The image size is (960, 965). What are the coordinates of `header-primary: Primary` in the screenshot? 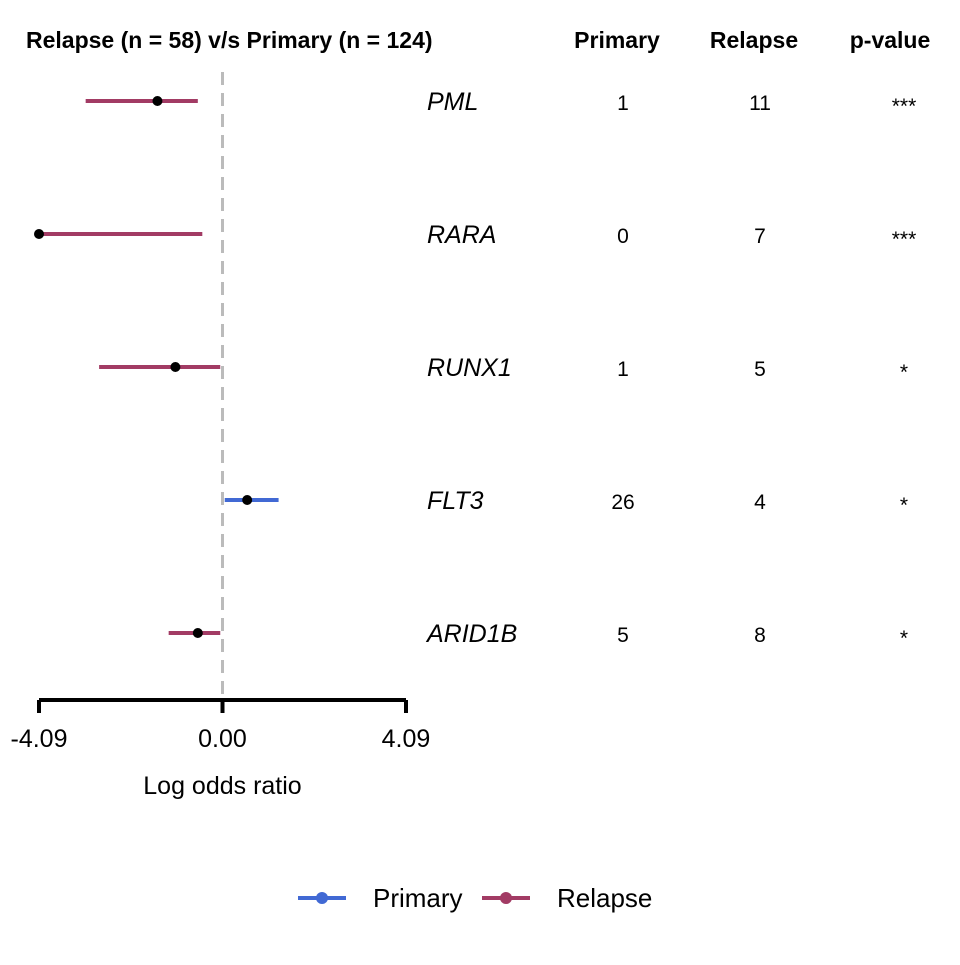 It's located at (617, 40).